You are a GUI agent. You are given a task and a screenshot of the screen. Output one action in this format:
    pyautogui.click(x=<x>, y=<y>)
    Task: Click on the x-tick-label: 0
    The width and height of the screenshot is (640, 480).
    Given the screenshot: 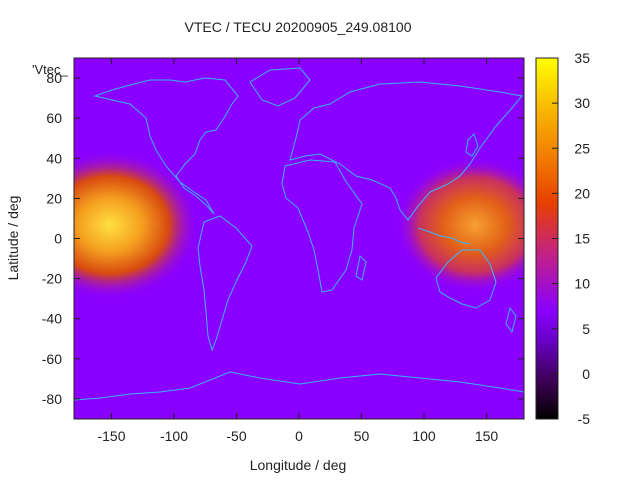 What is the action you would take?
    pyautogui.click(x=299, y=436)
    